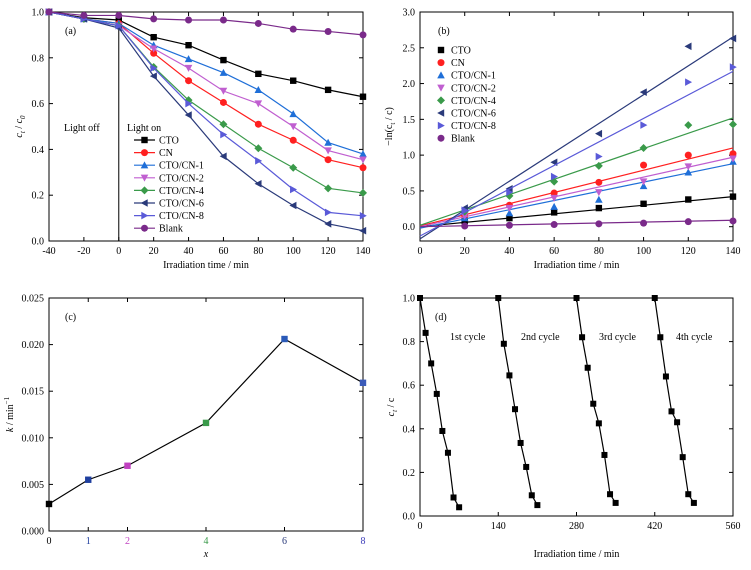 The image size is (751, 570). I want to click on panel-b-legend-label: CTO/CN-4, so click(473, 101).